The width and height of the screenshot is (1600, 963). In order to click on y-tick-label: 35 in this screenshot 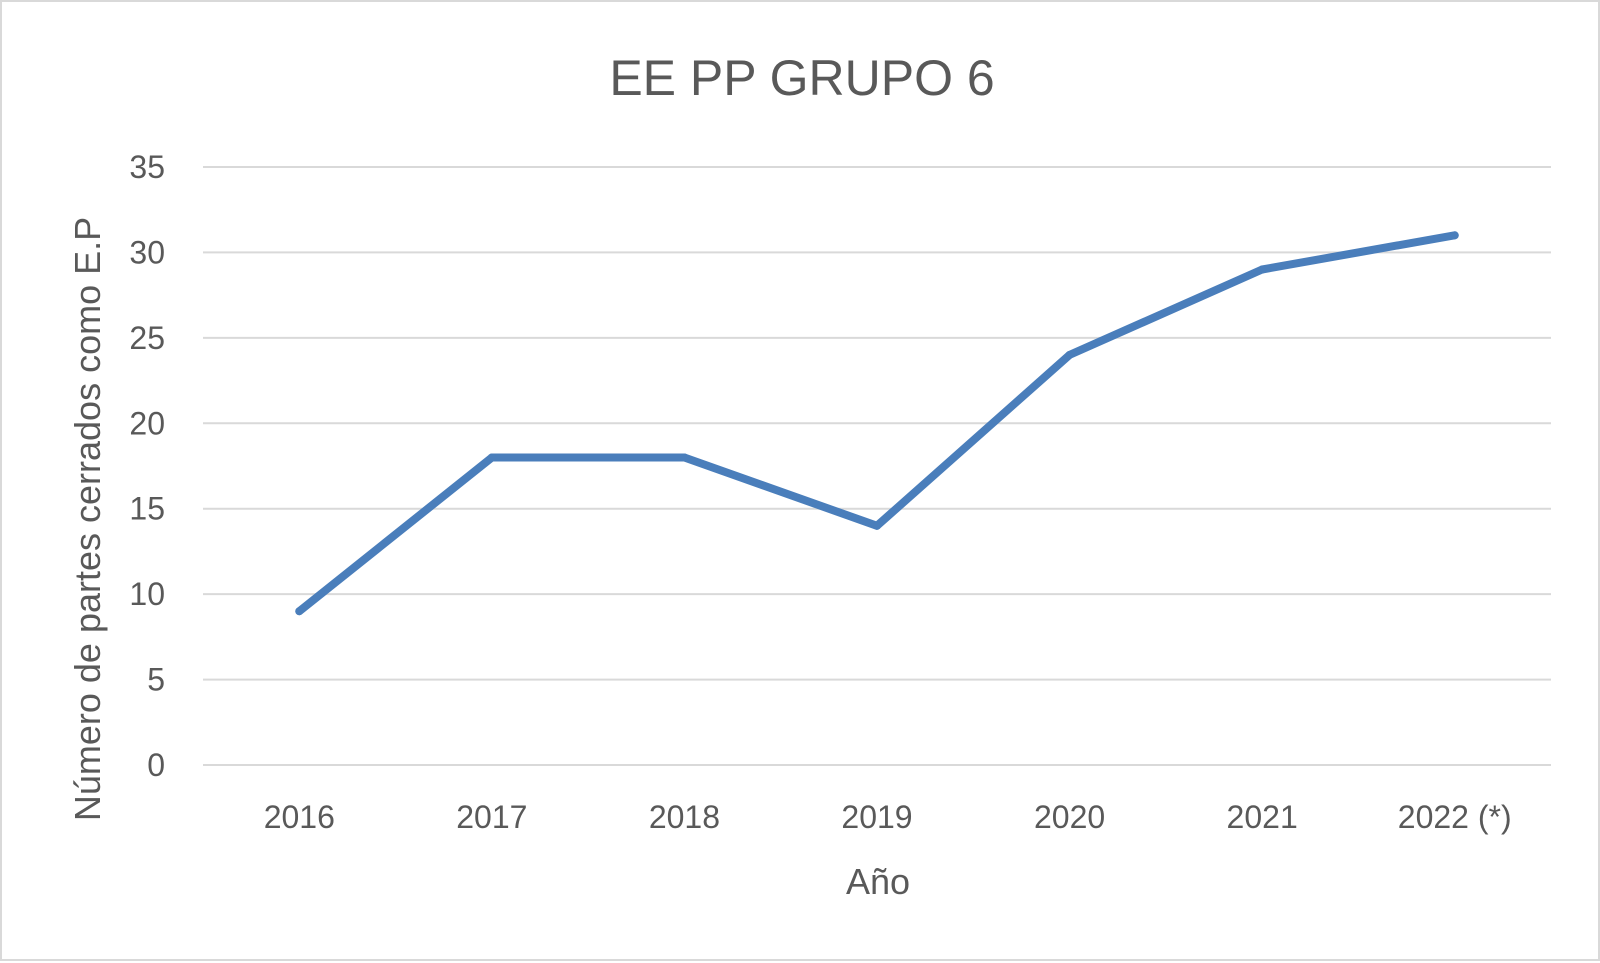, I will do `click(147, 167)`.